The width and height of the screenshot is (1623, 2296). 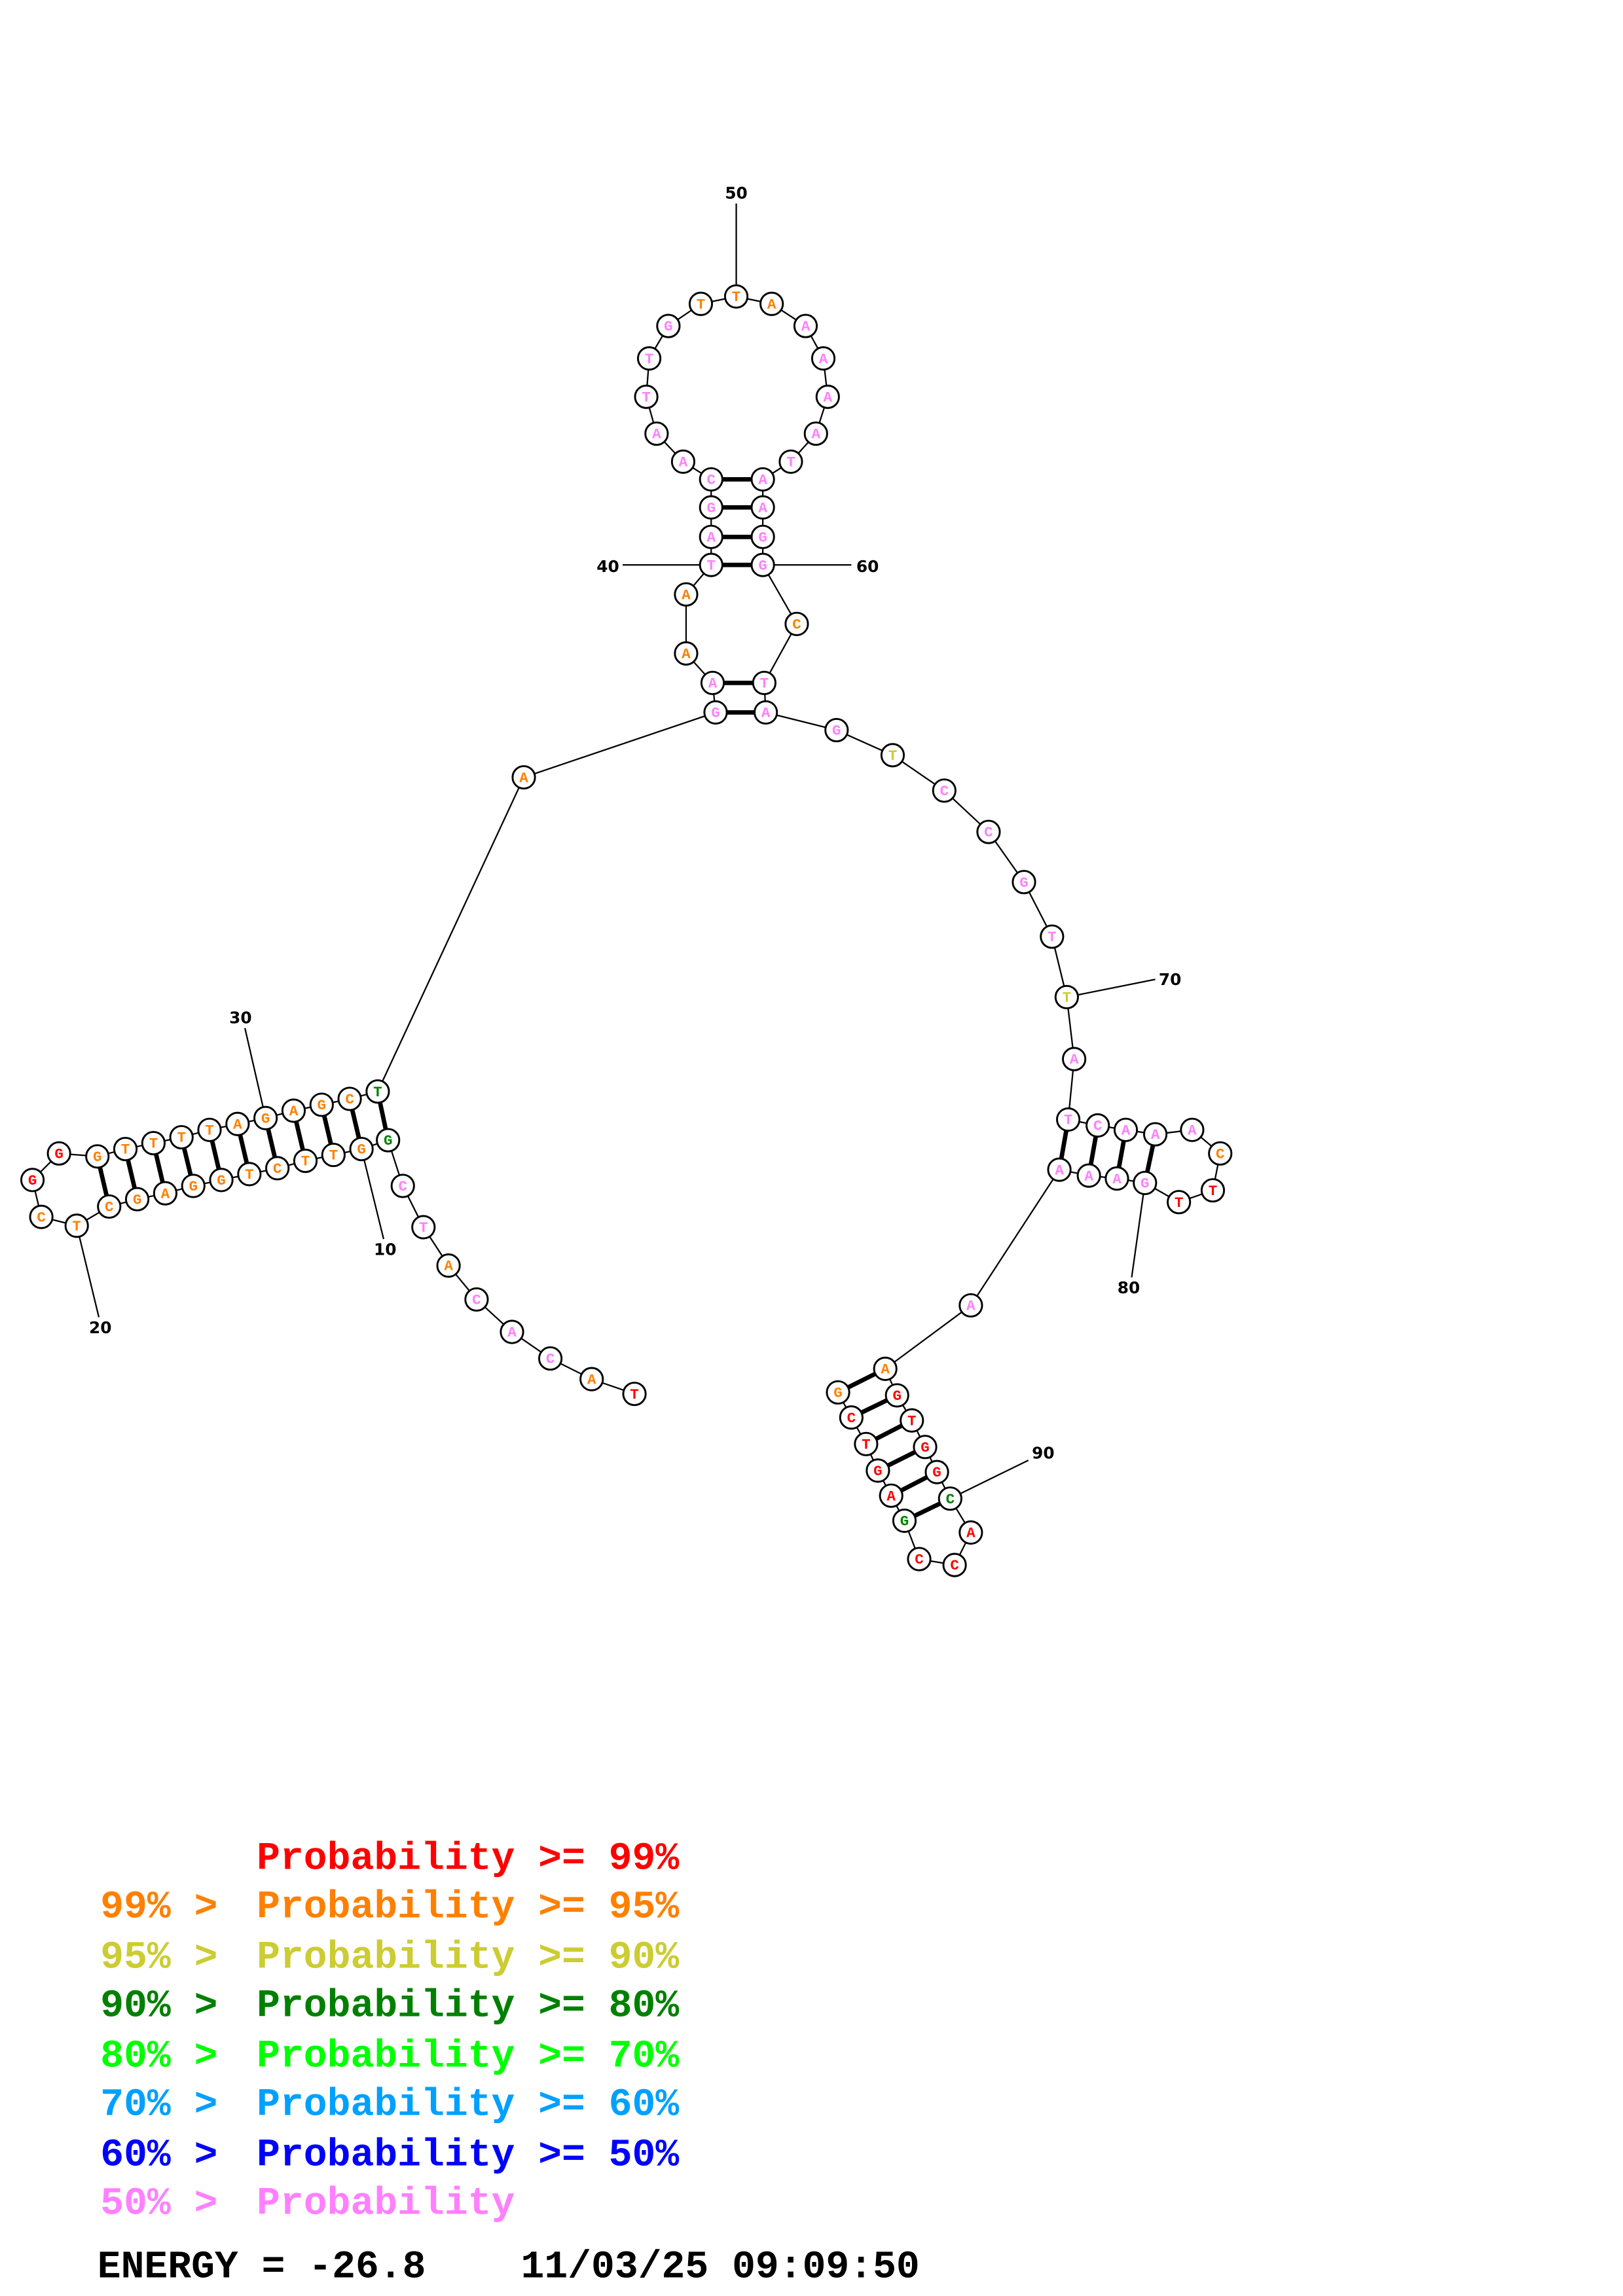 What do you see at coordinates (170, 2203) in the screenshot?
I see `legend-prefix: 50% >` at bounding box center [170, 2203].